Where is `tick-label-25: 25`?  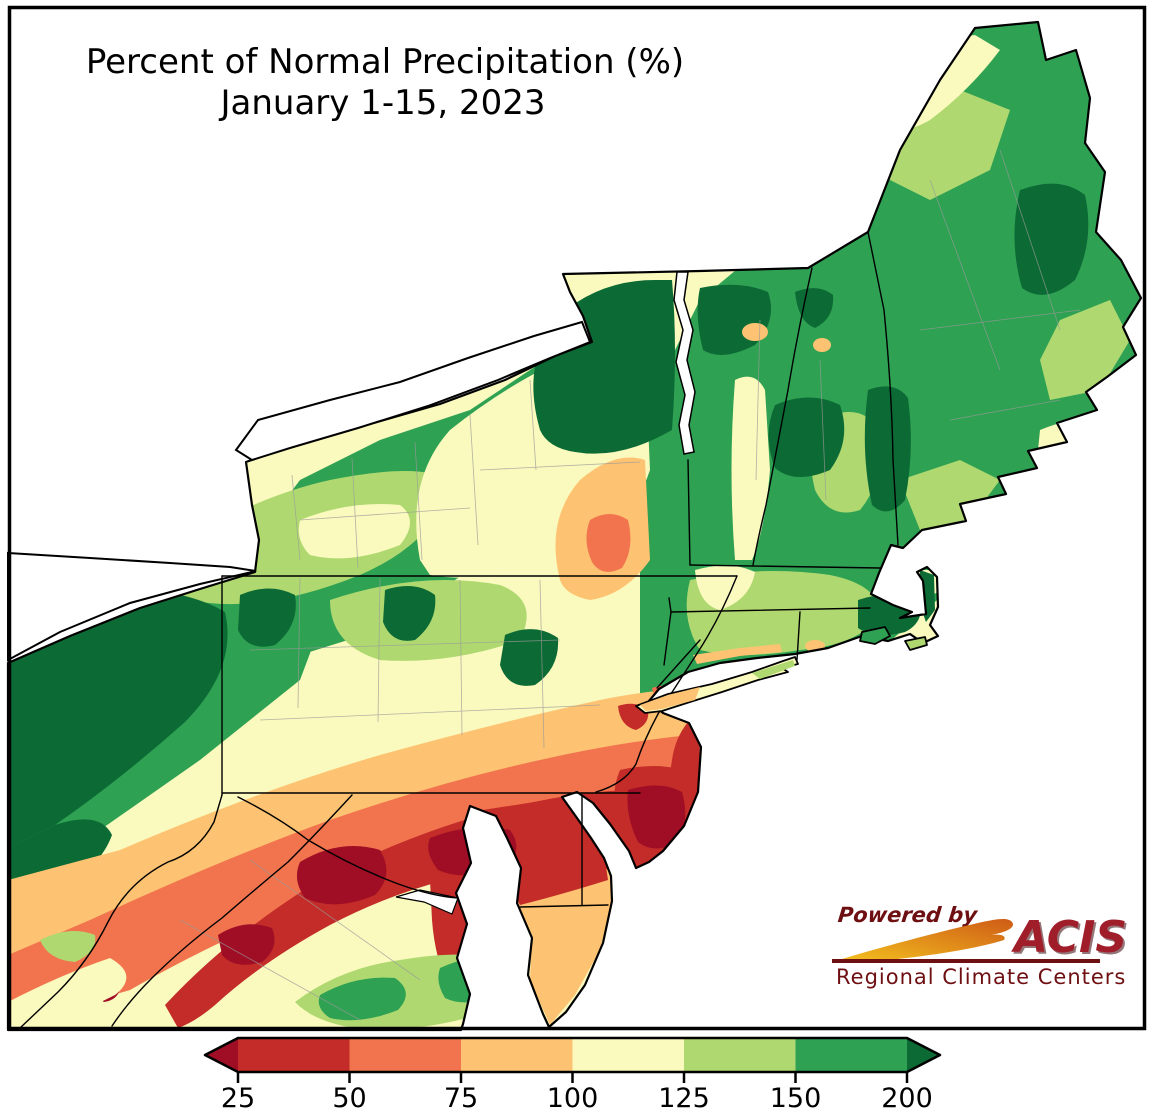
tick-label-25: 25 is located at coordinates (238, 1097).